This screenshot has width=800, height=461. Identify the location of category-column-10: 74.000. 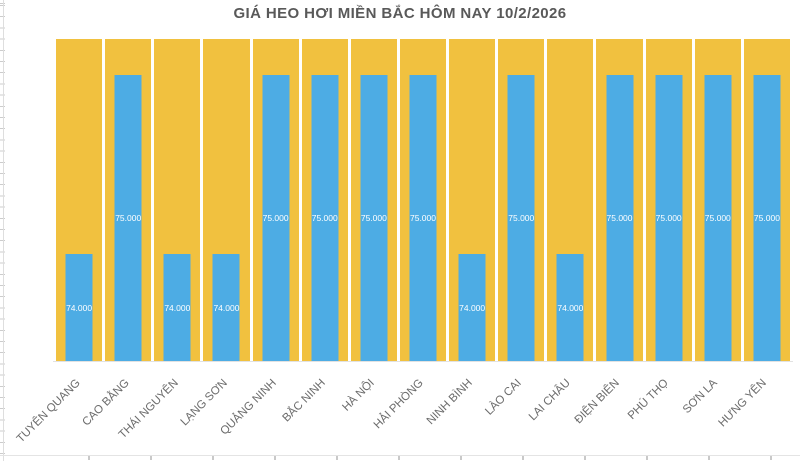
(570, 200).